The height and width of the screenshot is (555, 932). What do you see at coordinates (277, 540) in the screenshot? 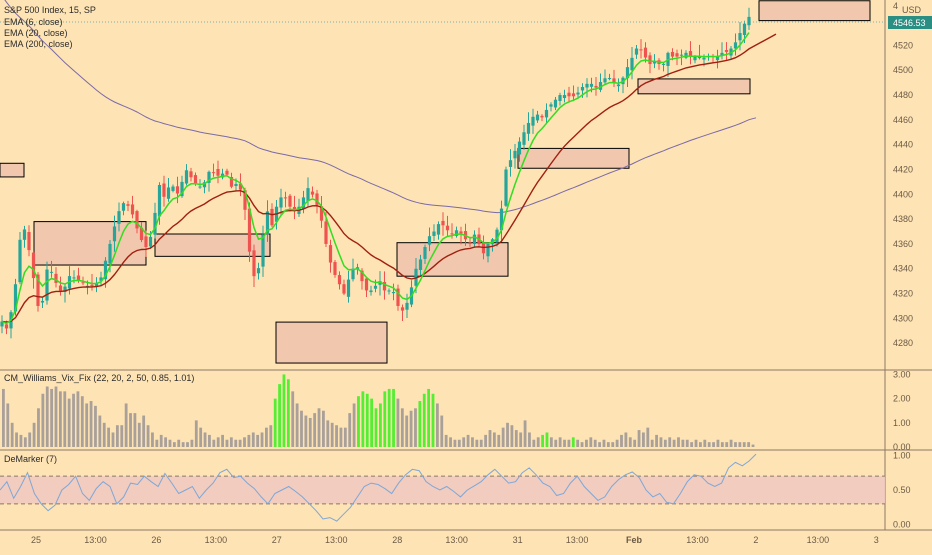
I see `time-tick-label: 27` at bounding box center [277, 540].